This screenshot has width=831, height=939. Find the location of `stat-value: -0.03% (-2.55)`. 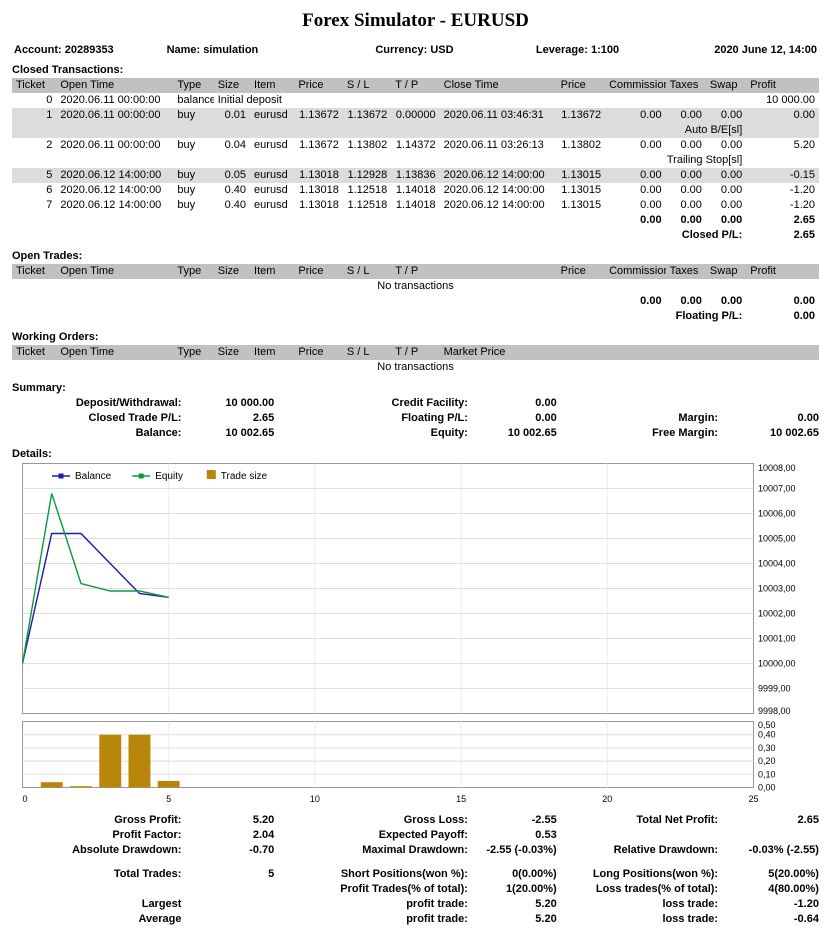

stat-value: -0.03% (-2.55) is located at coordinates (783, 850).